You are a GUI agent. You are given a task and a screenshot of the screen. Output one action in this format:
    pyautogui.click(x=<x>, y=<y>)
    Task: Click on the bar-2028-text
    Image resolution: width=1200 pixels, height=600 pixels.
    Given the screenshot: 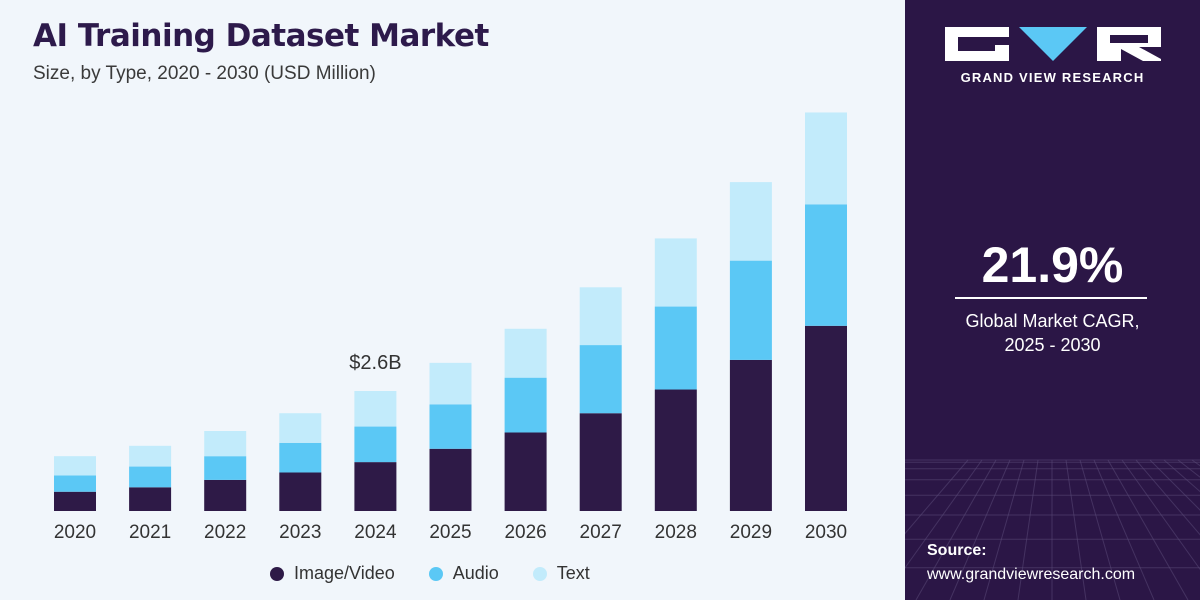 What is the action you would take?
    pyautogui.click(x=675, y=272)
    